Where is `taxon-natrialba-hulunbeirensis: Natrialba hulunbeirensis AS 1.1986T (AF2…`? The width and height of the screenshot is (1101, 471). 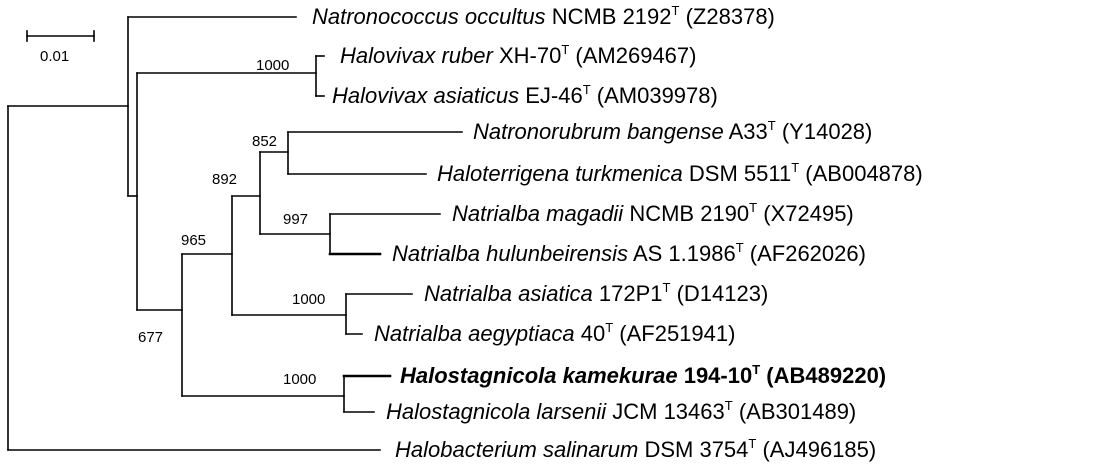 taxon-natrialba-hulunbeirensis: Natrialba hulunbeirensis AS 1.1986T (AF2… is located at coordinates (629, 253).